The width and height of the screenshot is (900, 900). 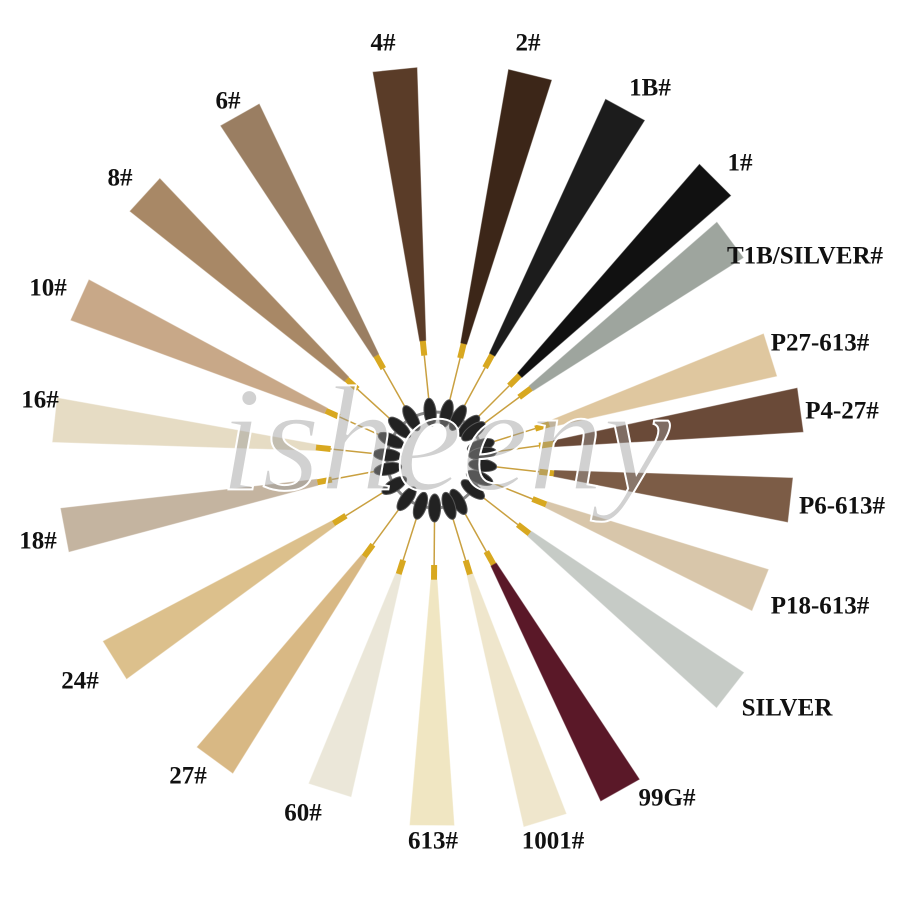 I want to click on swatch-label: 2#, so click(x=529, y=43).